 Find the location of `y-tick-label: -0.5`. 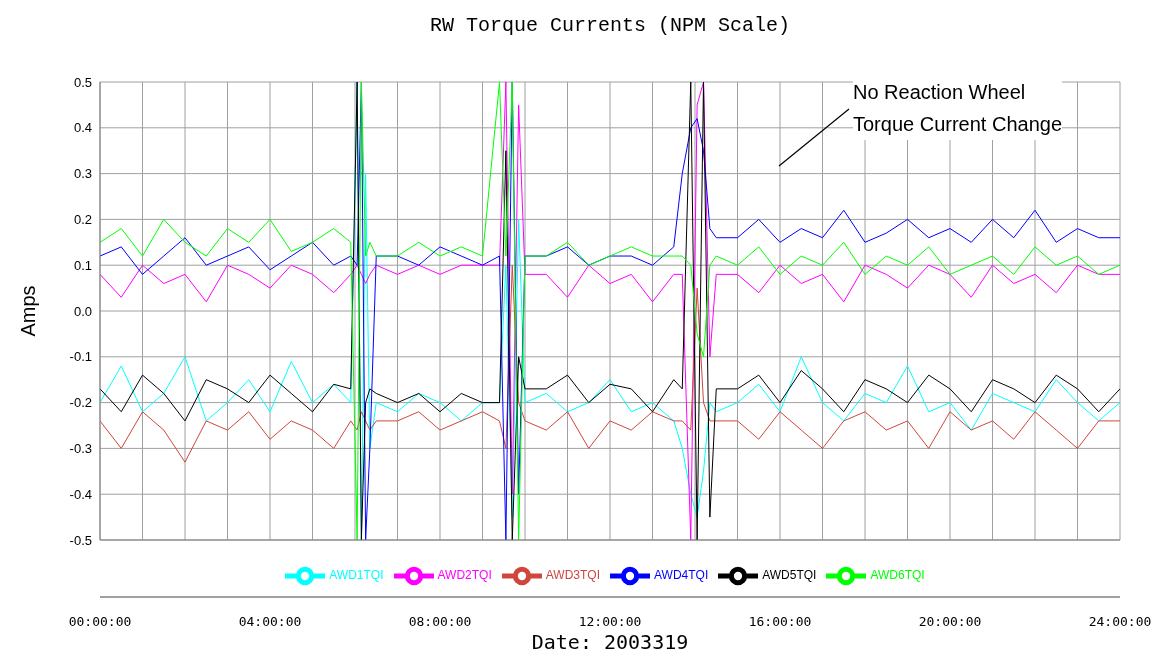

y-tick-label: -0.5 is located at coordinates (80, 540).